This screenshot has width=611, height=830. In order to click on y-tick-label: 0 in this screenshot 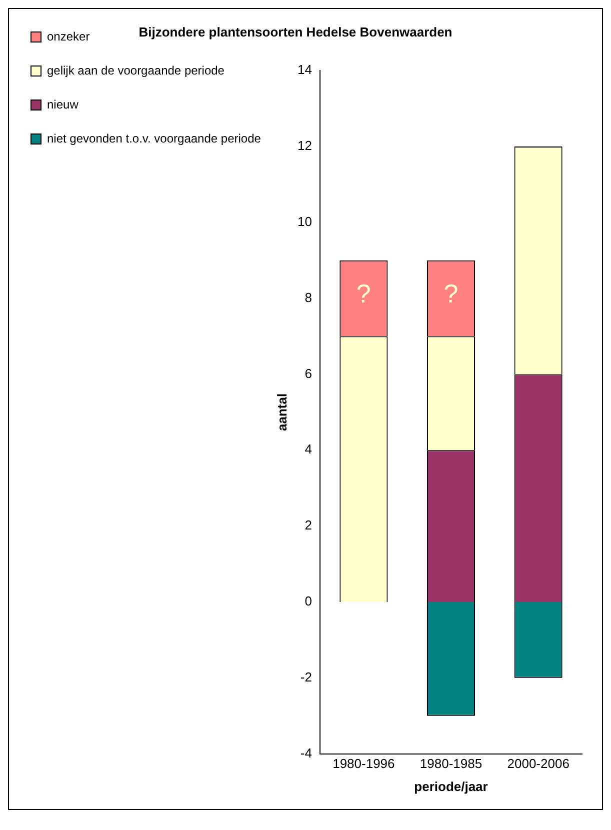, I will do `click(308, 601)`.